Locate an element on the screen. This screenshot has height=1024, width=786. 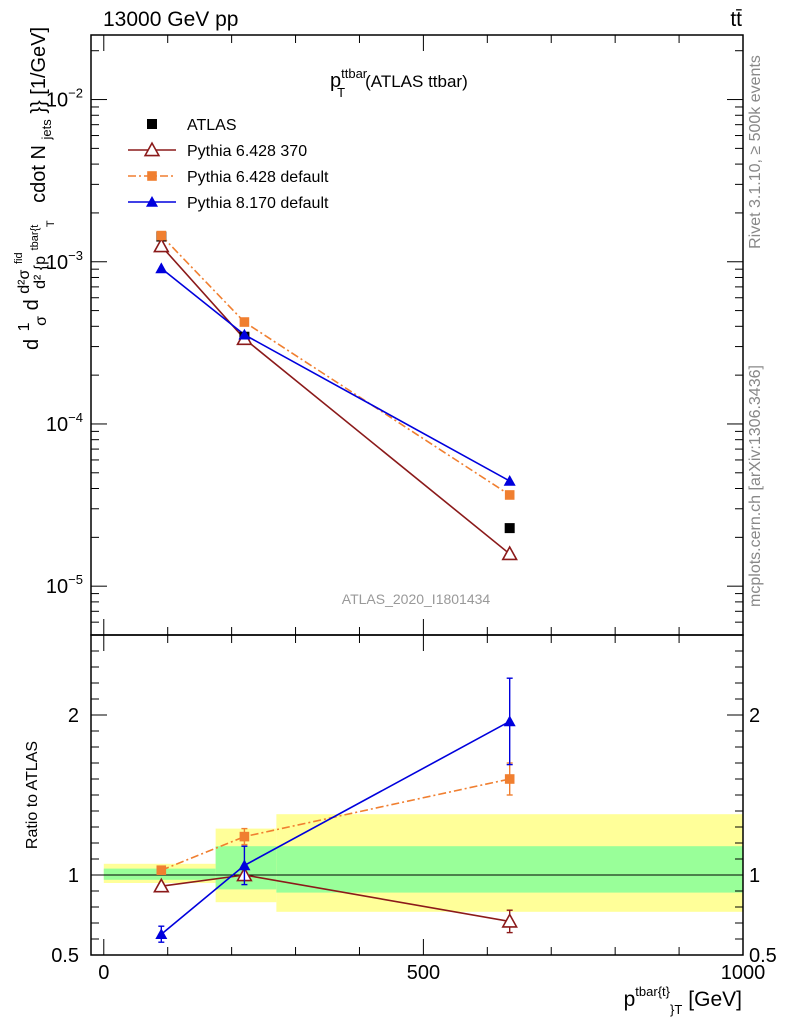
process-label: 13000 GeV pp is located at coordinates (170, 19).